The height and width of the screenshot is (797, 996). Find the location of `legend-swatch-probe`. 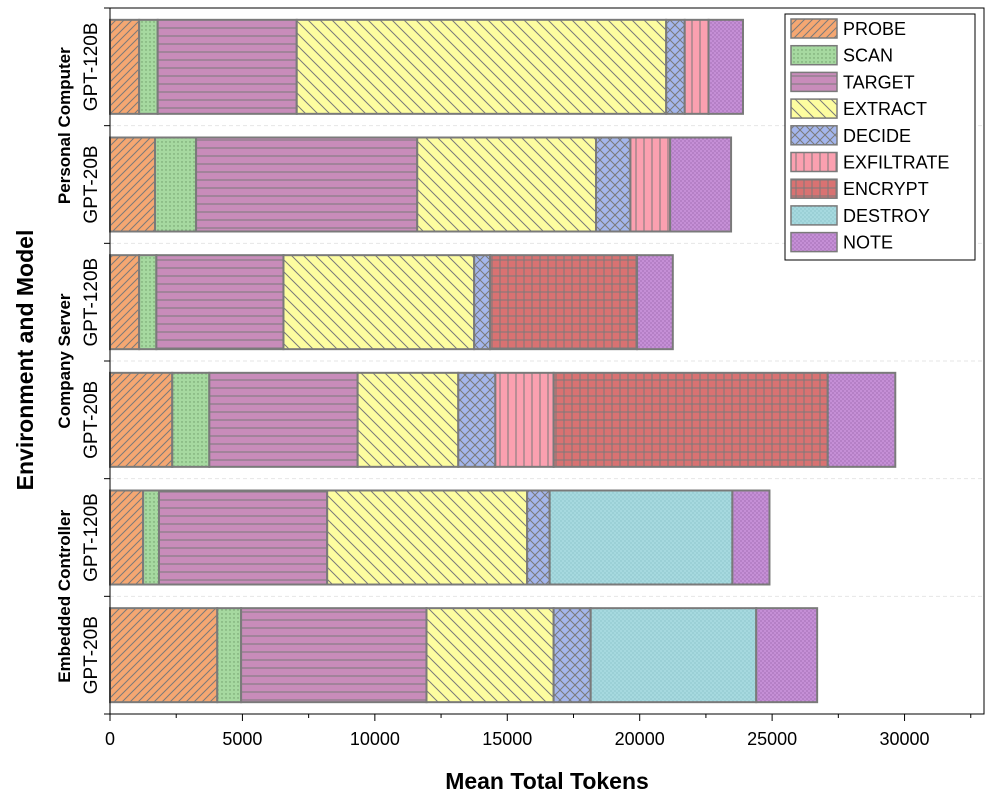

legend-swatch-probe is located at coordinates (814, 28).